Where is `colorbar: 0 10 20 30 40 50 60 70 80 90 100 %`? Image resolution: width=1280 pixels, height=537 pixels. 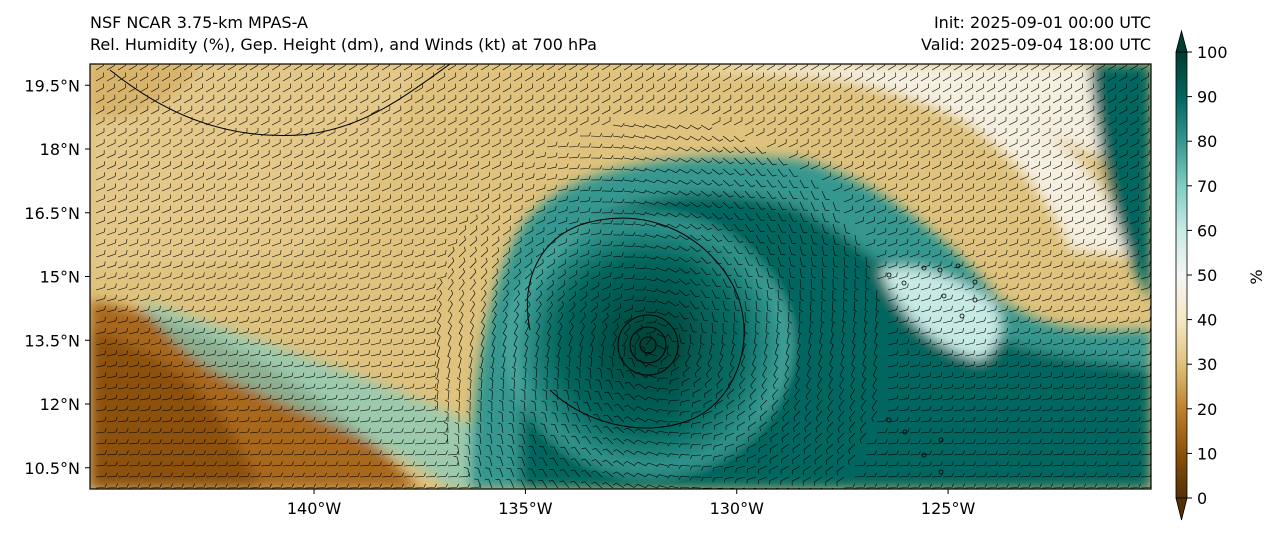
colorbar: 0 10 20 30 40 50 60 70 80 90 100 % is located at coordinates (1220, 275).